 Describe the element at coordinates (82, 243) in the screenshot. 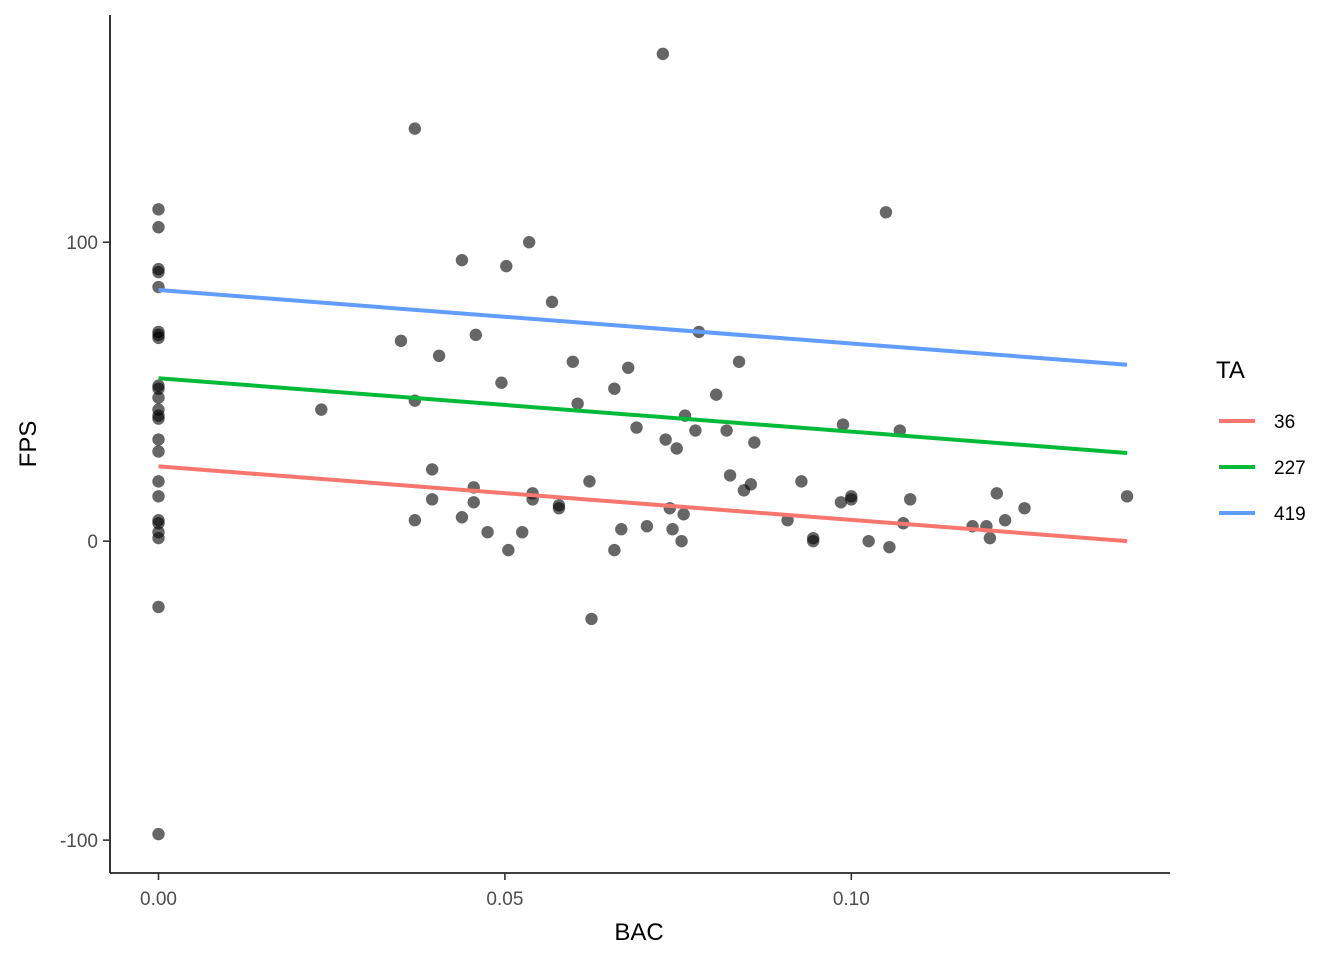

I see `y-tick-label: 100` at that location.